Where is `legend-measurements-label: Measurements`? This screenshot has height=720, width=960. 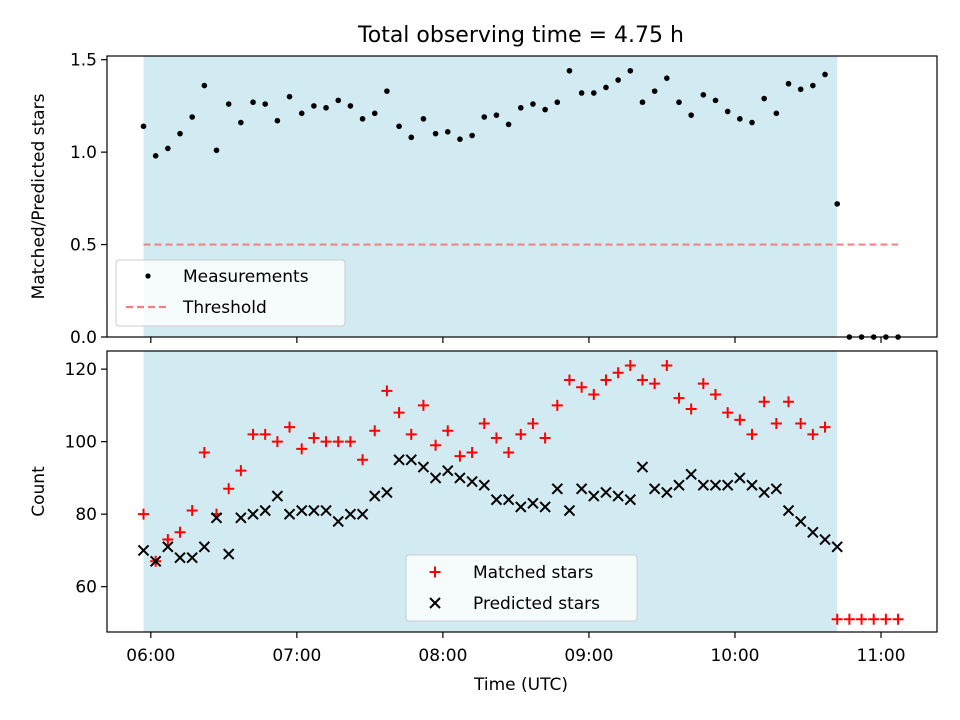
legend-measurements-label: Measurements is located at coordinates (246, 277).